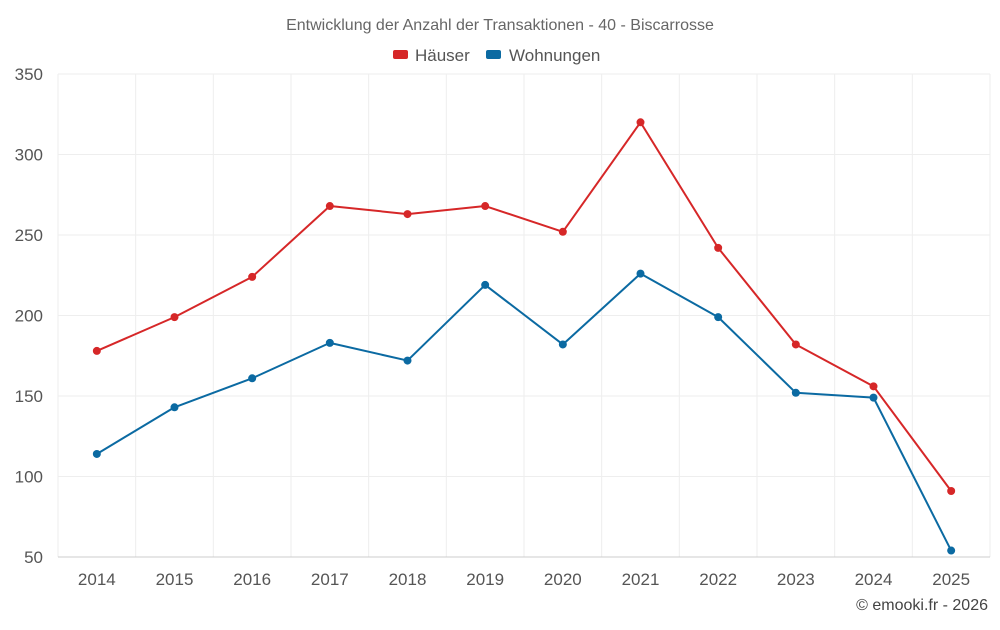  What do you see at coordinates (408, 579) in the screenshot?
I see `x-tick-label: 2018` at bounding box center [408, 579].